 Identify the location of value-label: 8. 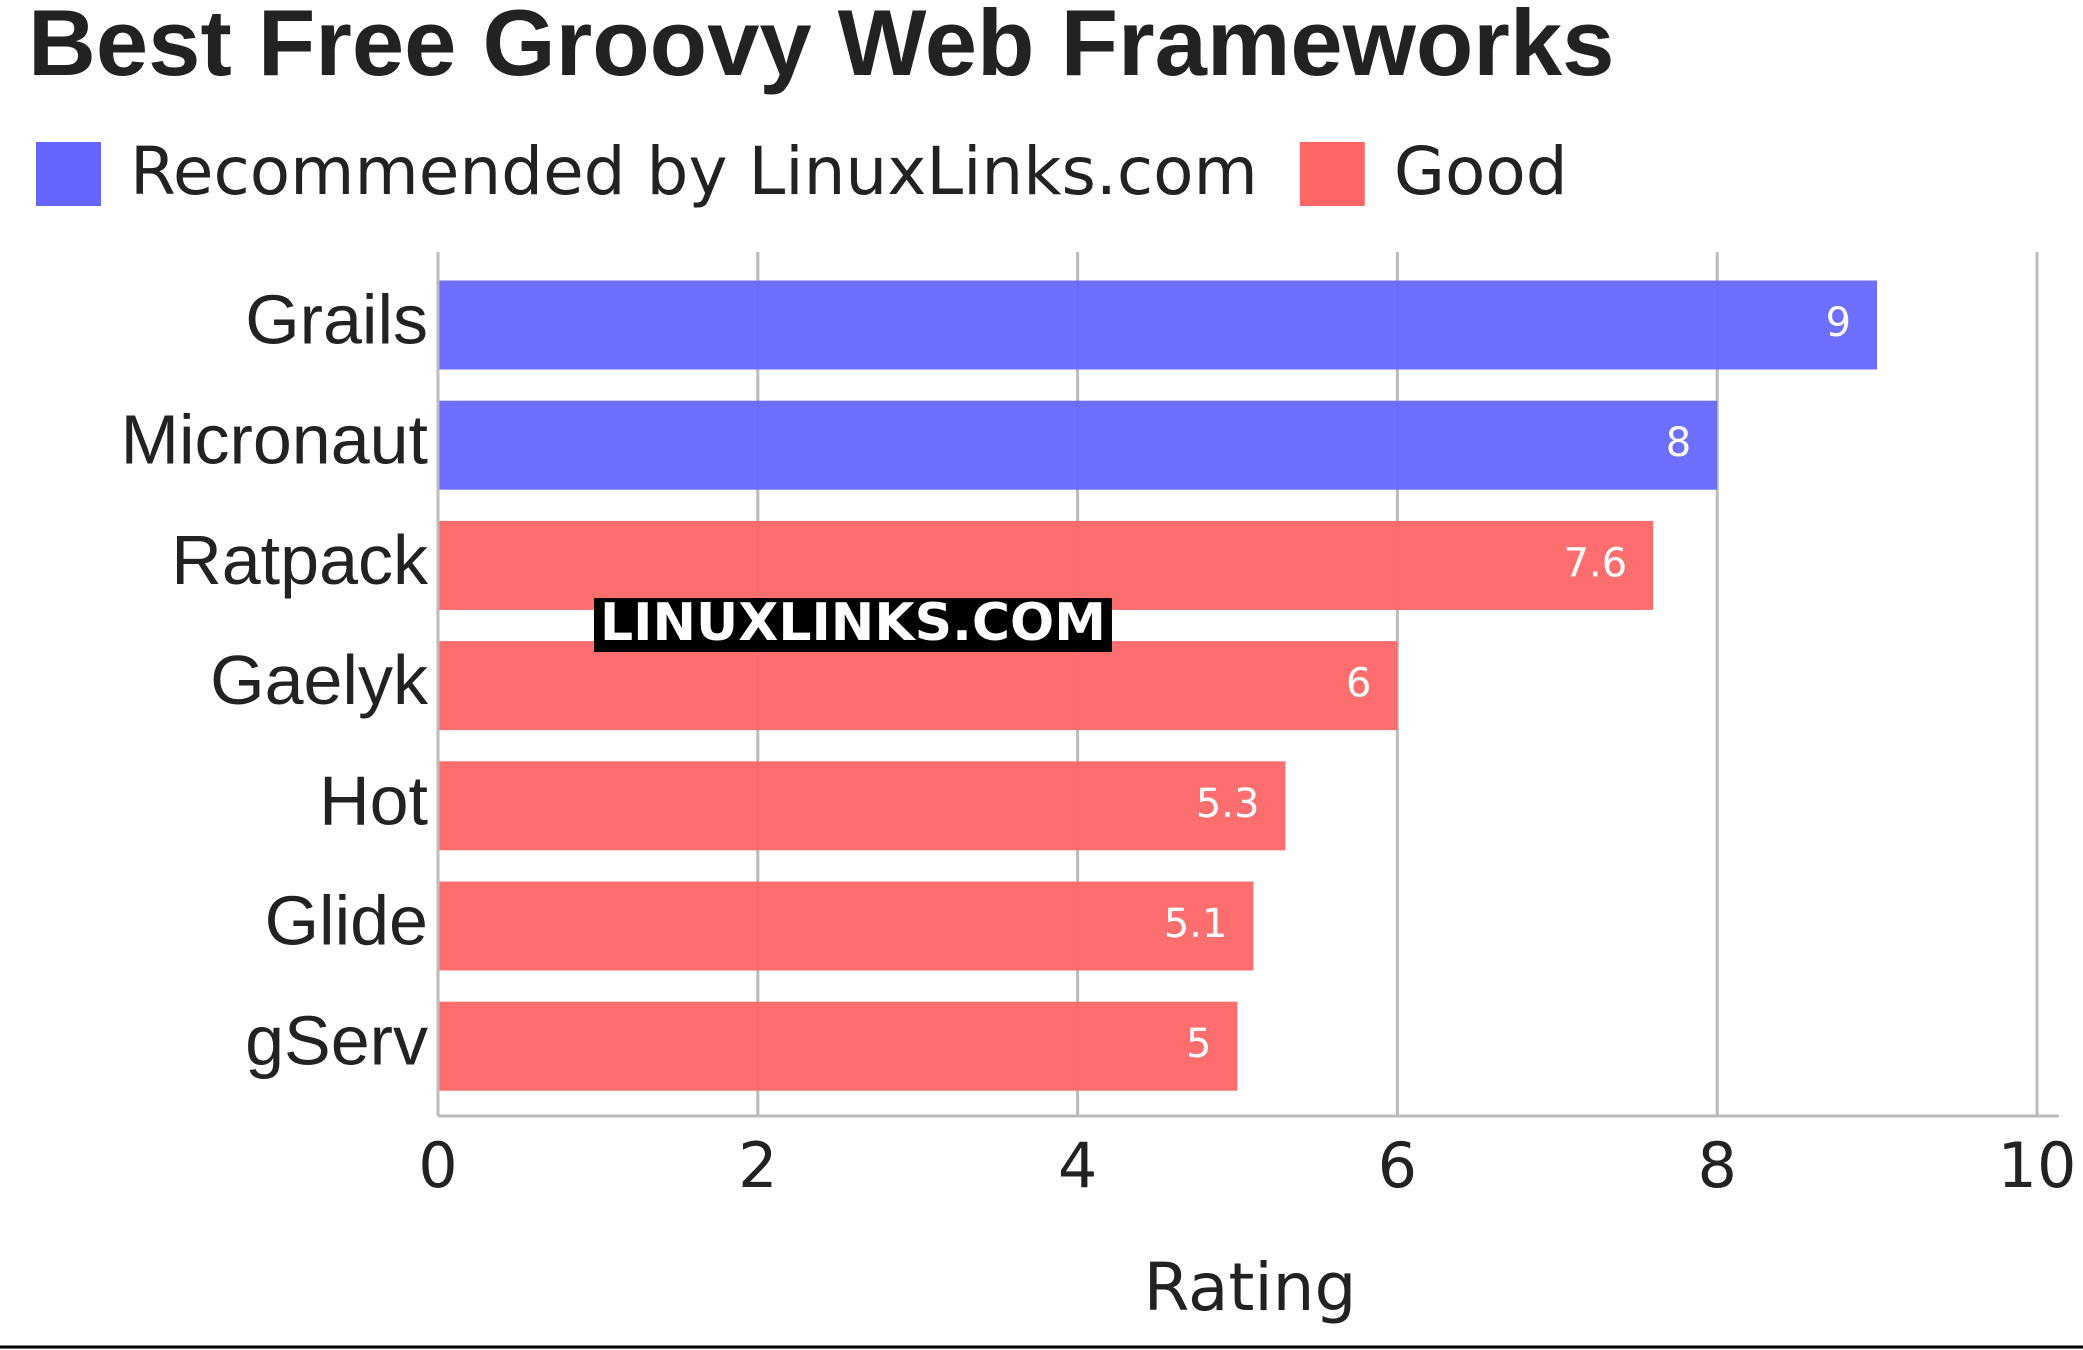
(1678, 443).